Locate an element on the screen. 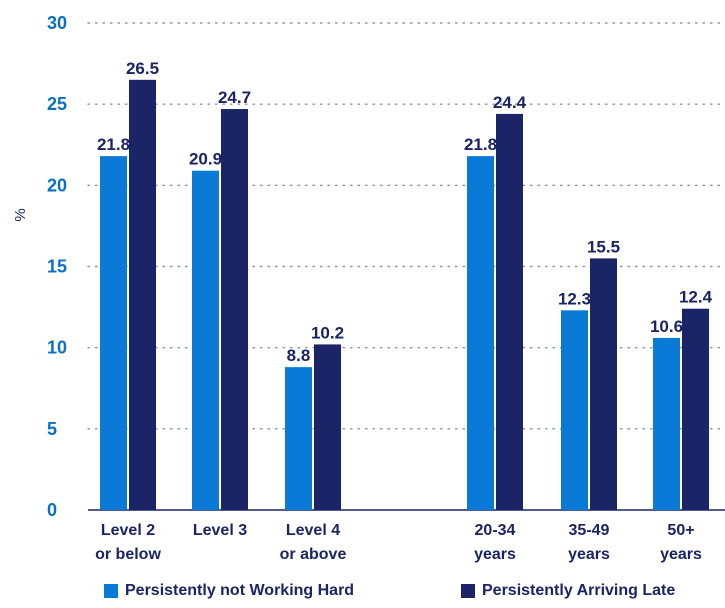  y-tick-label: 25 is located at coordinates (57, 104).